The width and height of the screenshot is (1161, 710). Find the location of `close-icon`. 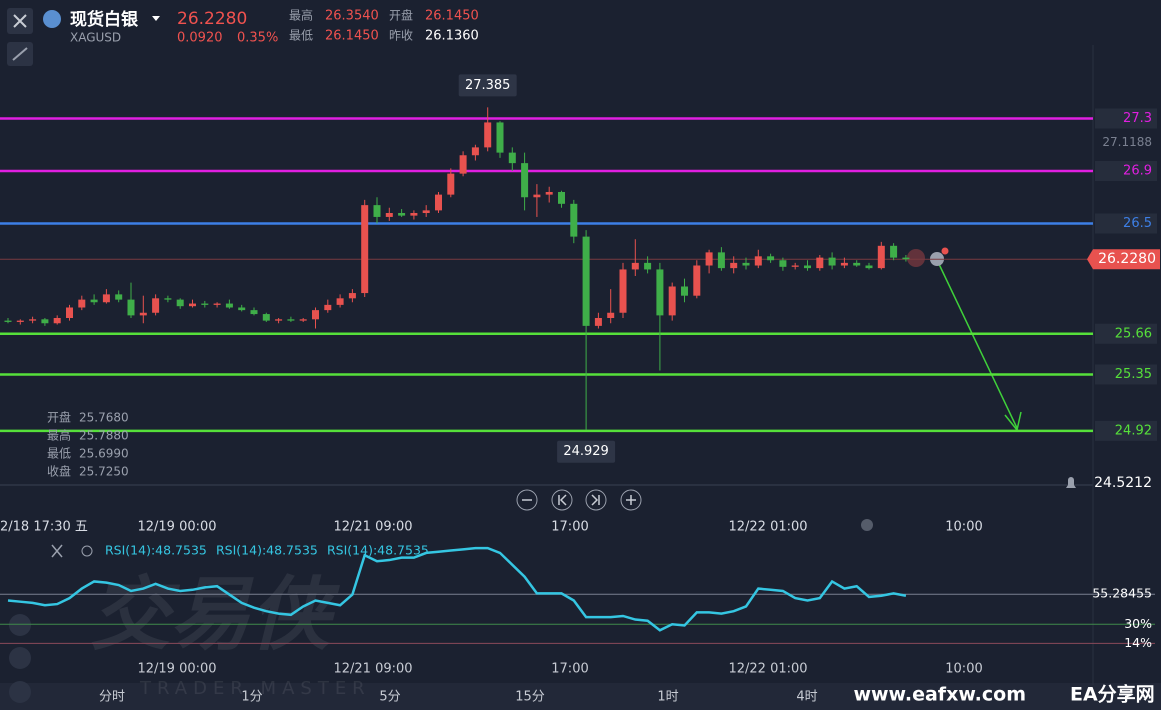

close-icon is located at coordinates (20, 21).